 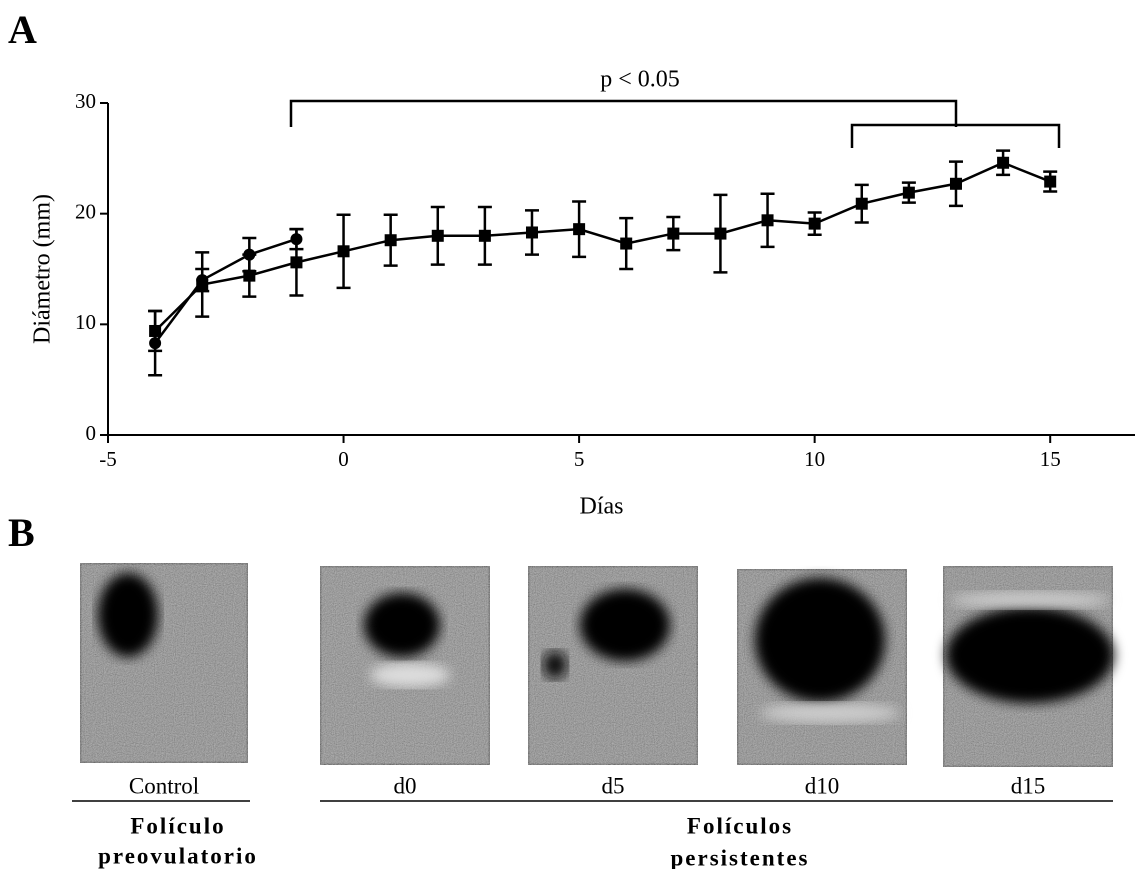 I want to click on bracket, so click(x=675, y=123).